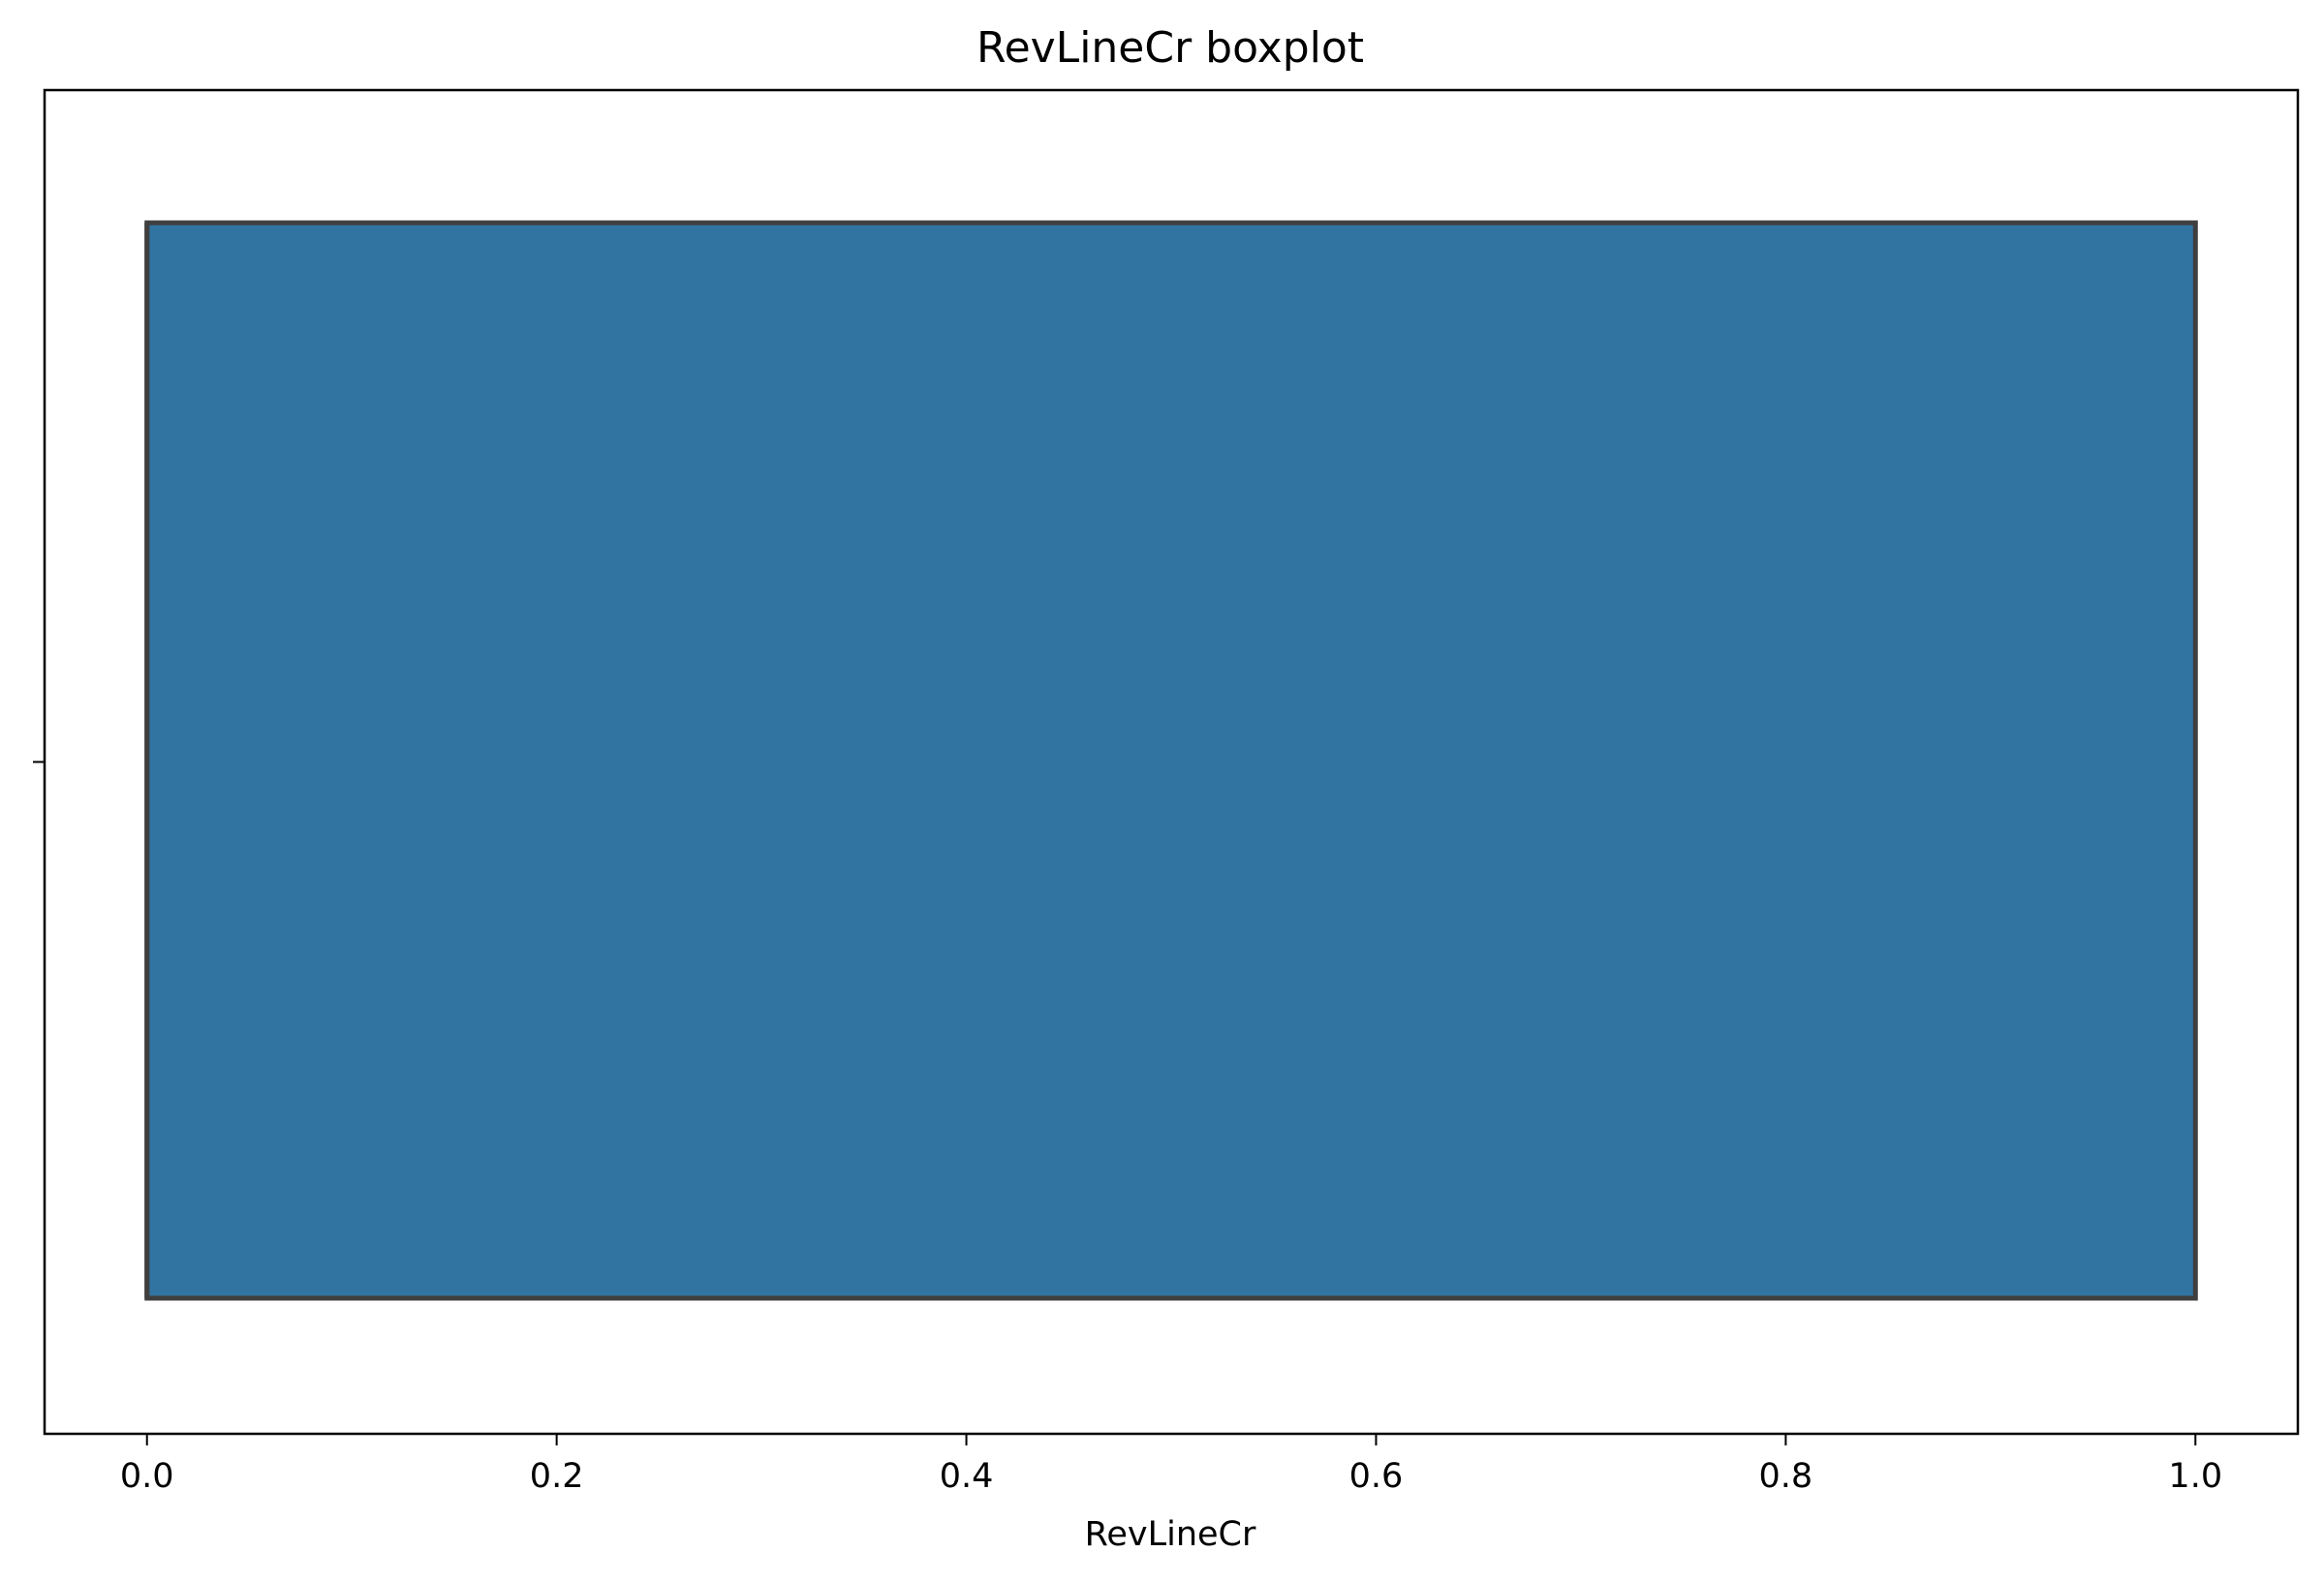 This screenshot has width=2324, height=1583. Describe the element at coordinates (1786, 1476) in the screenshot. I see `x-tick-label: 0.8` at that location.